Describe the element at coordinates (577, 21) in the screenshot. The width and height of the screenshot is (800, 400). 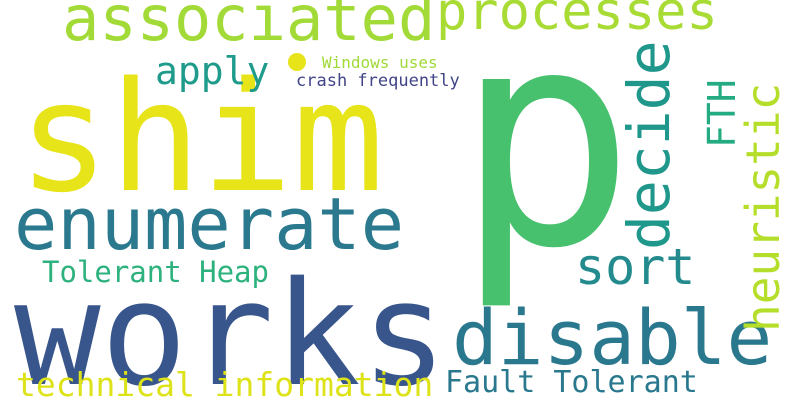
I see `word-processes: processes` at that location.